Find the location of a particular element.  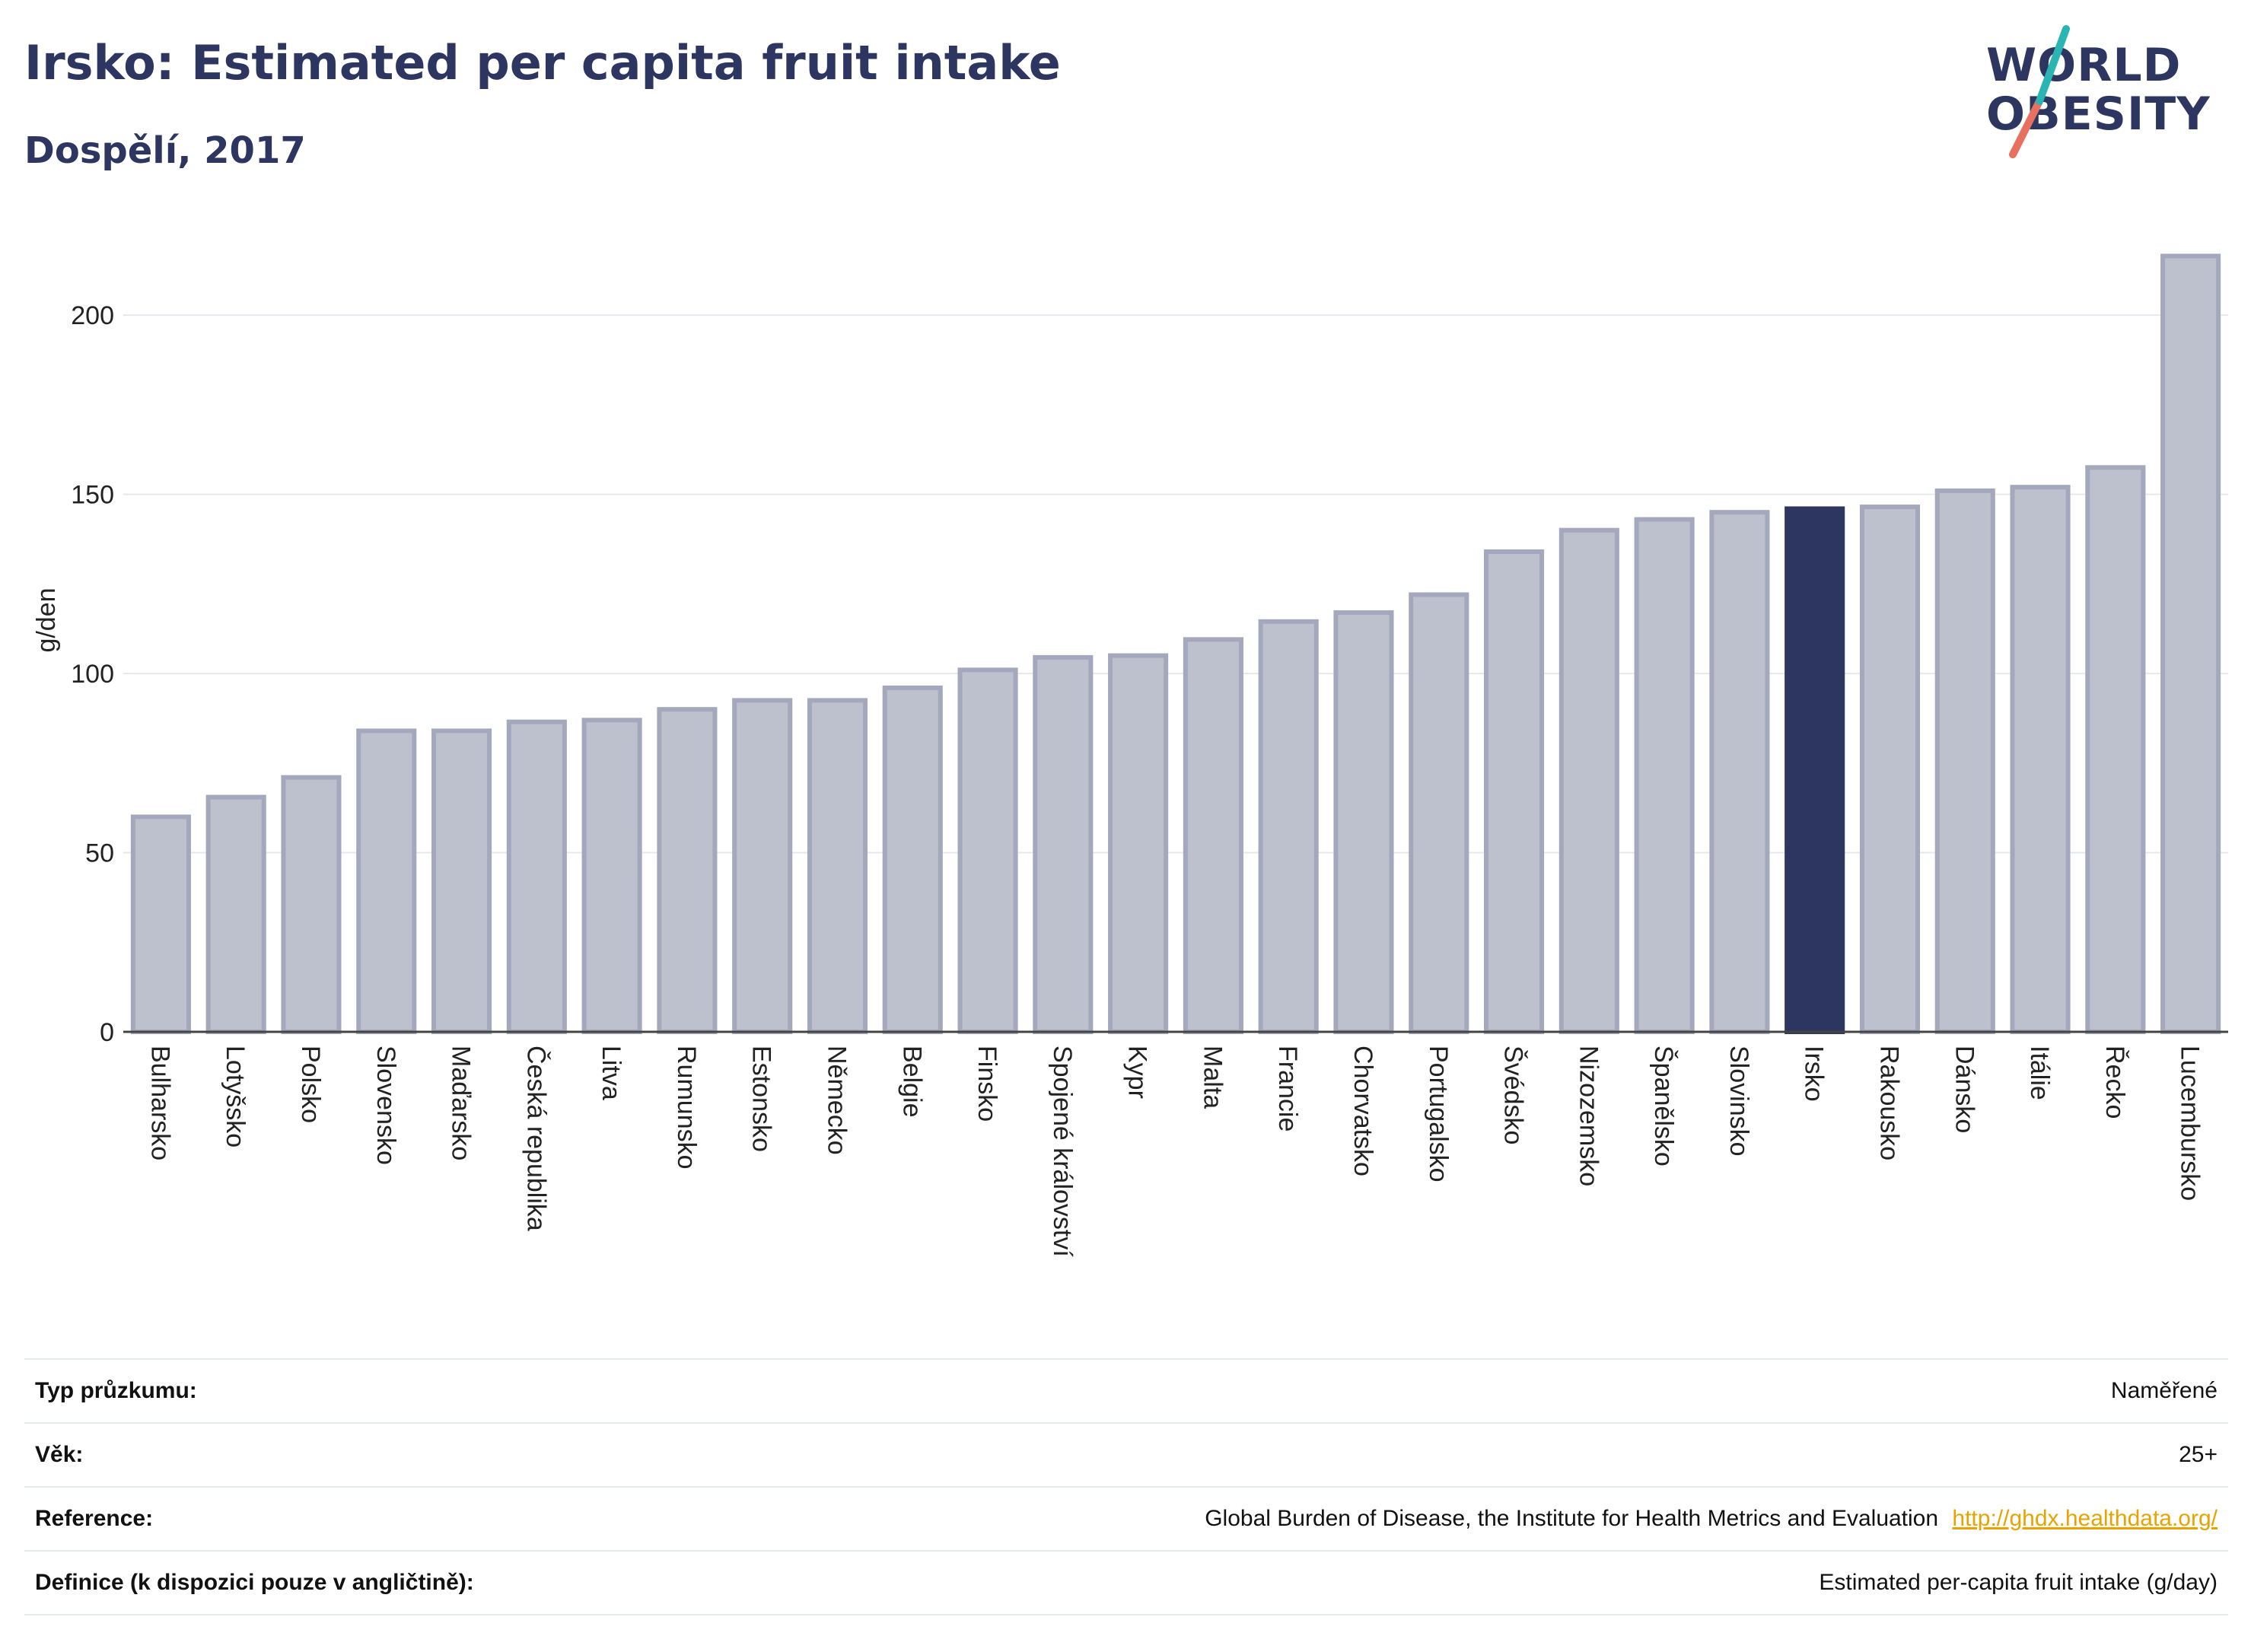

meta-value: 25+ is located at coordinates (2198, 1454).